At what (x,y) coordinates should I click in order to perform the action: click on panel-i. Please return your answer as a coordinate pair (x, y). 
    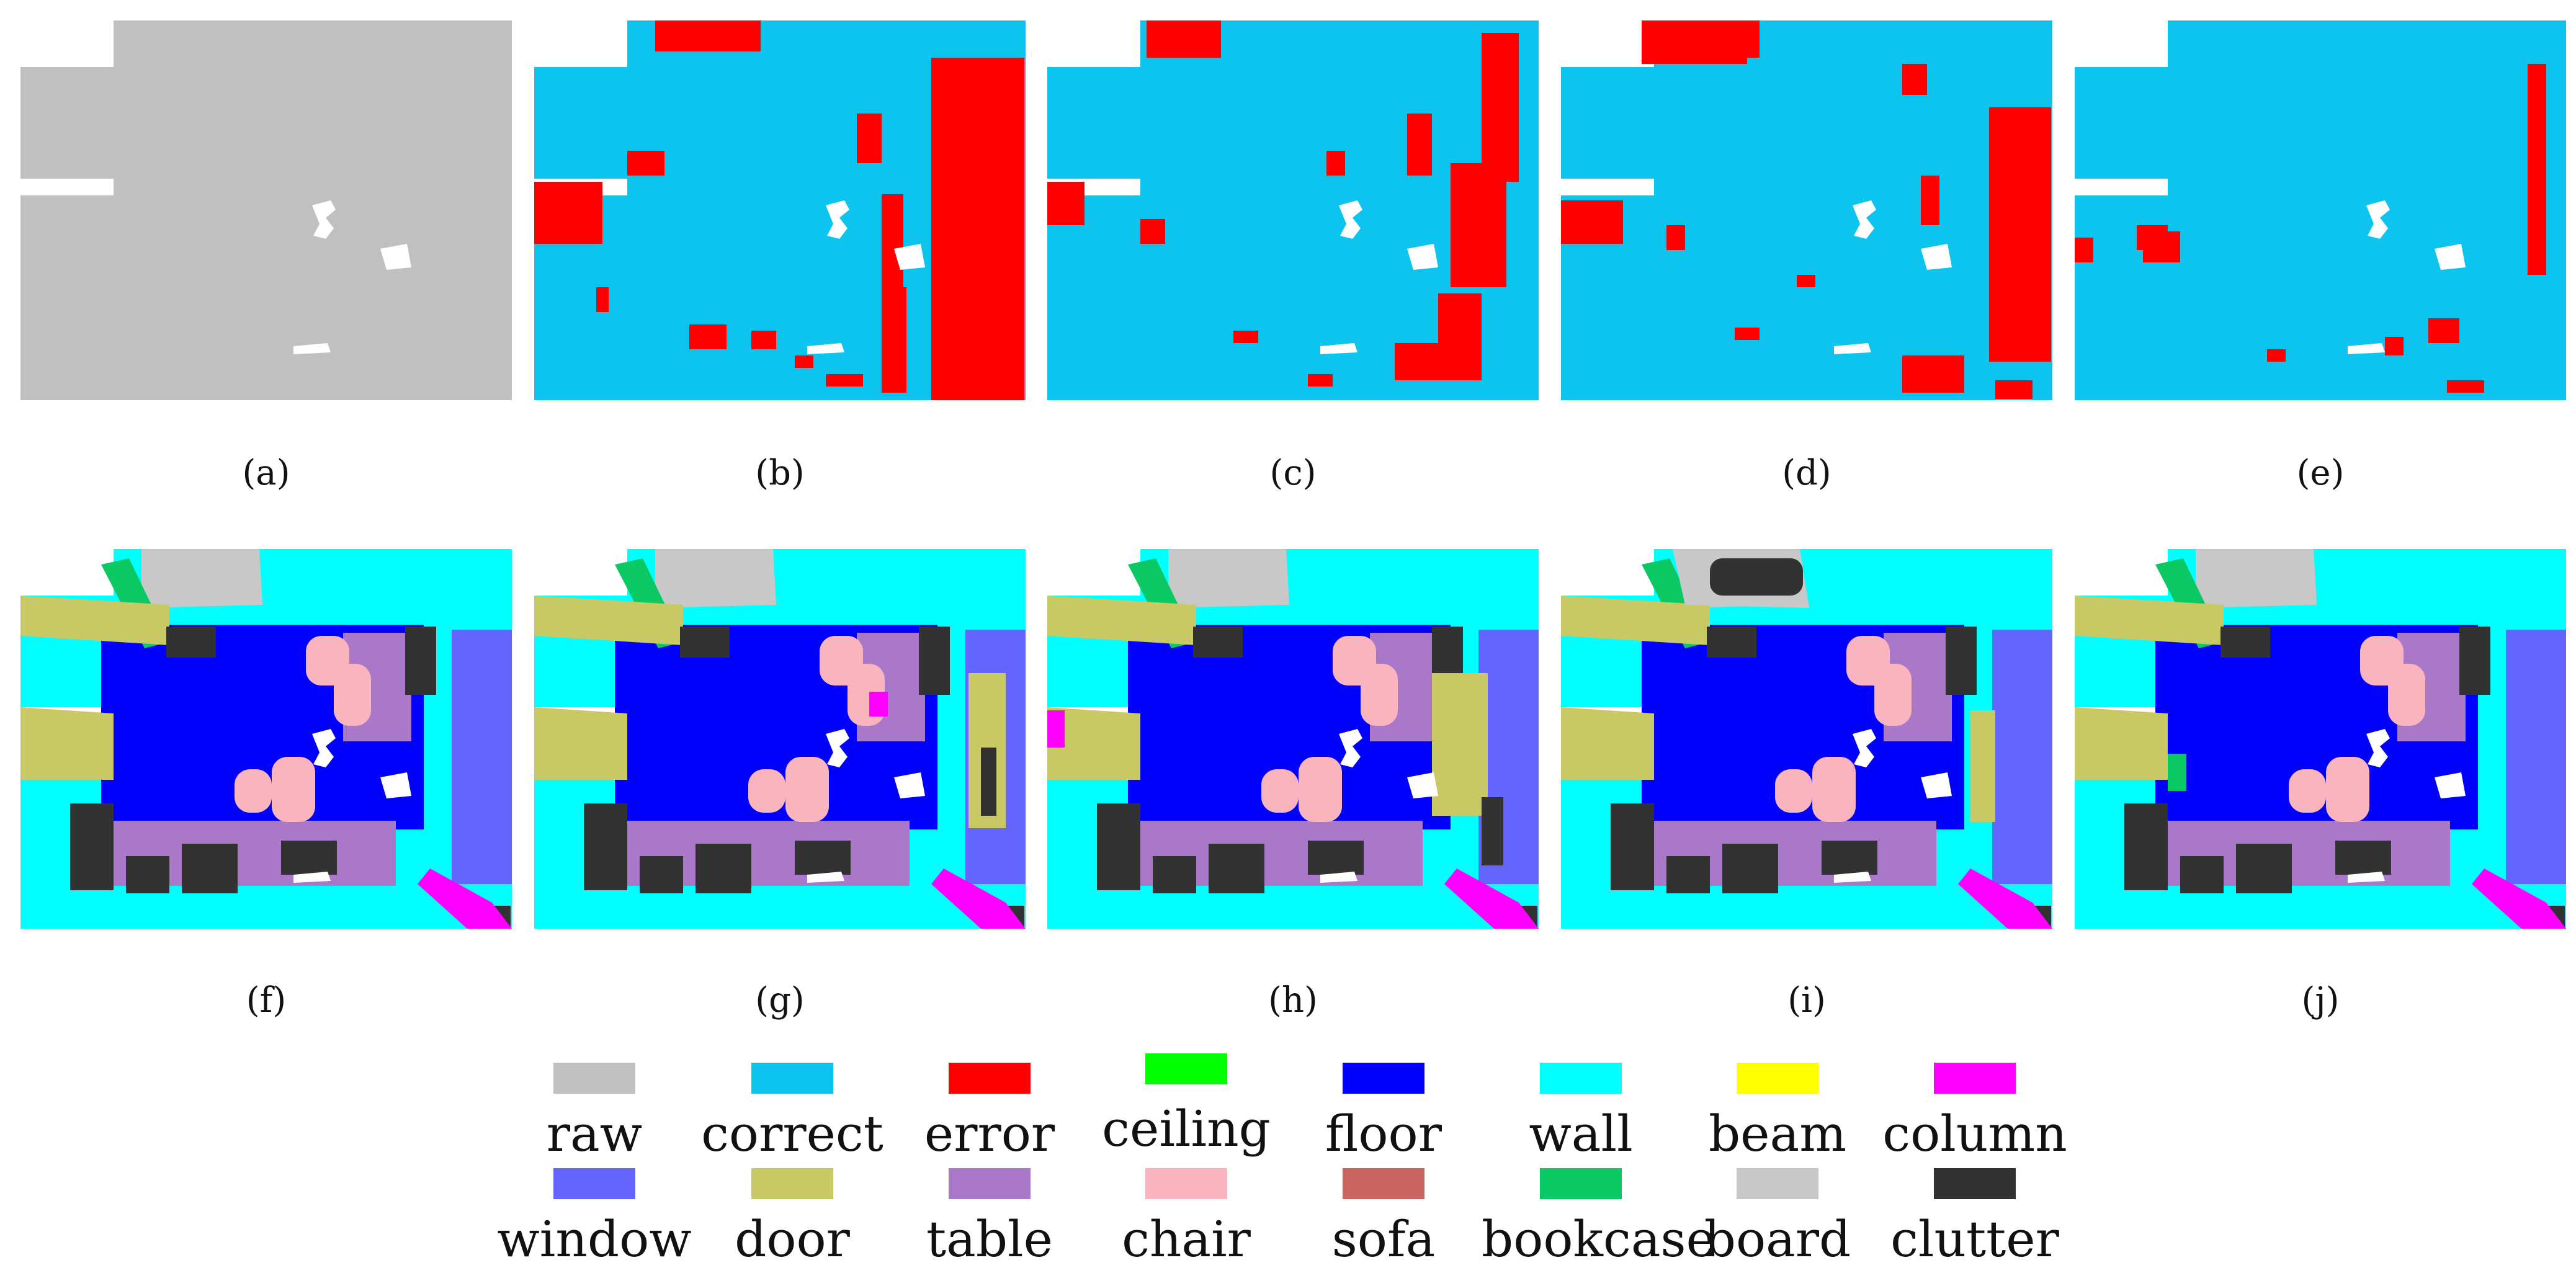
    Looking at the image, I should click on (1806, 739).